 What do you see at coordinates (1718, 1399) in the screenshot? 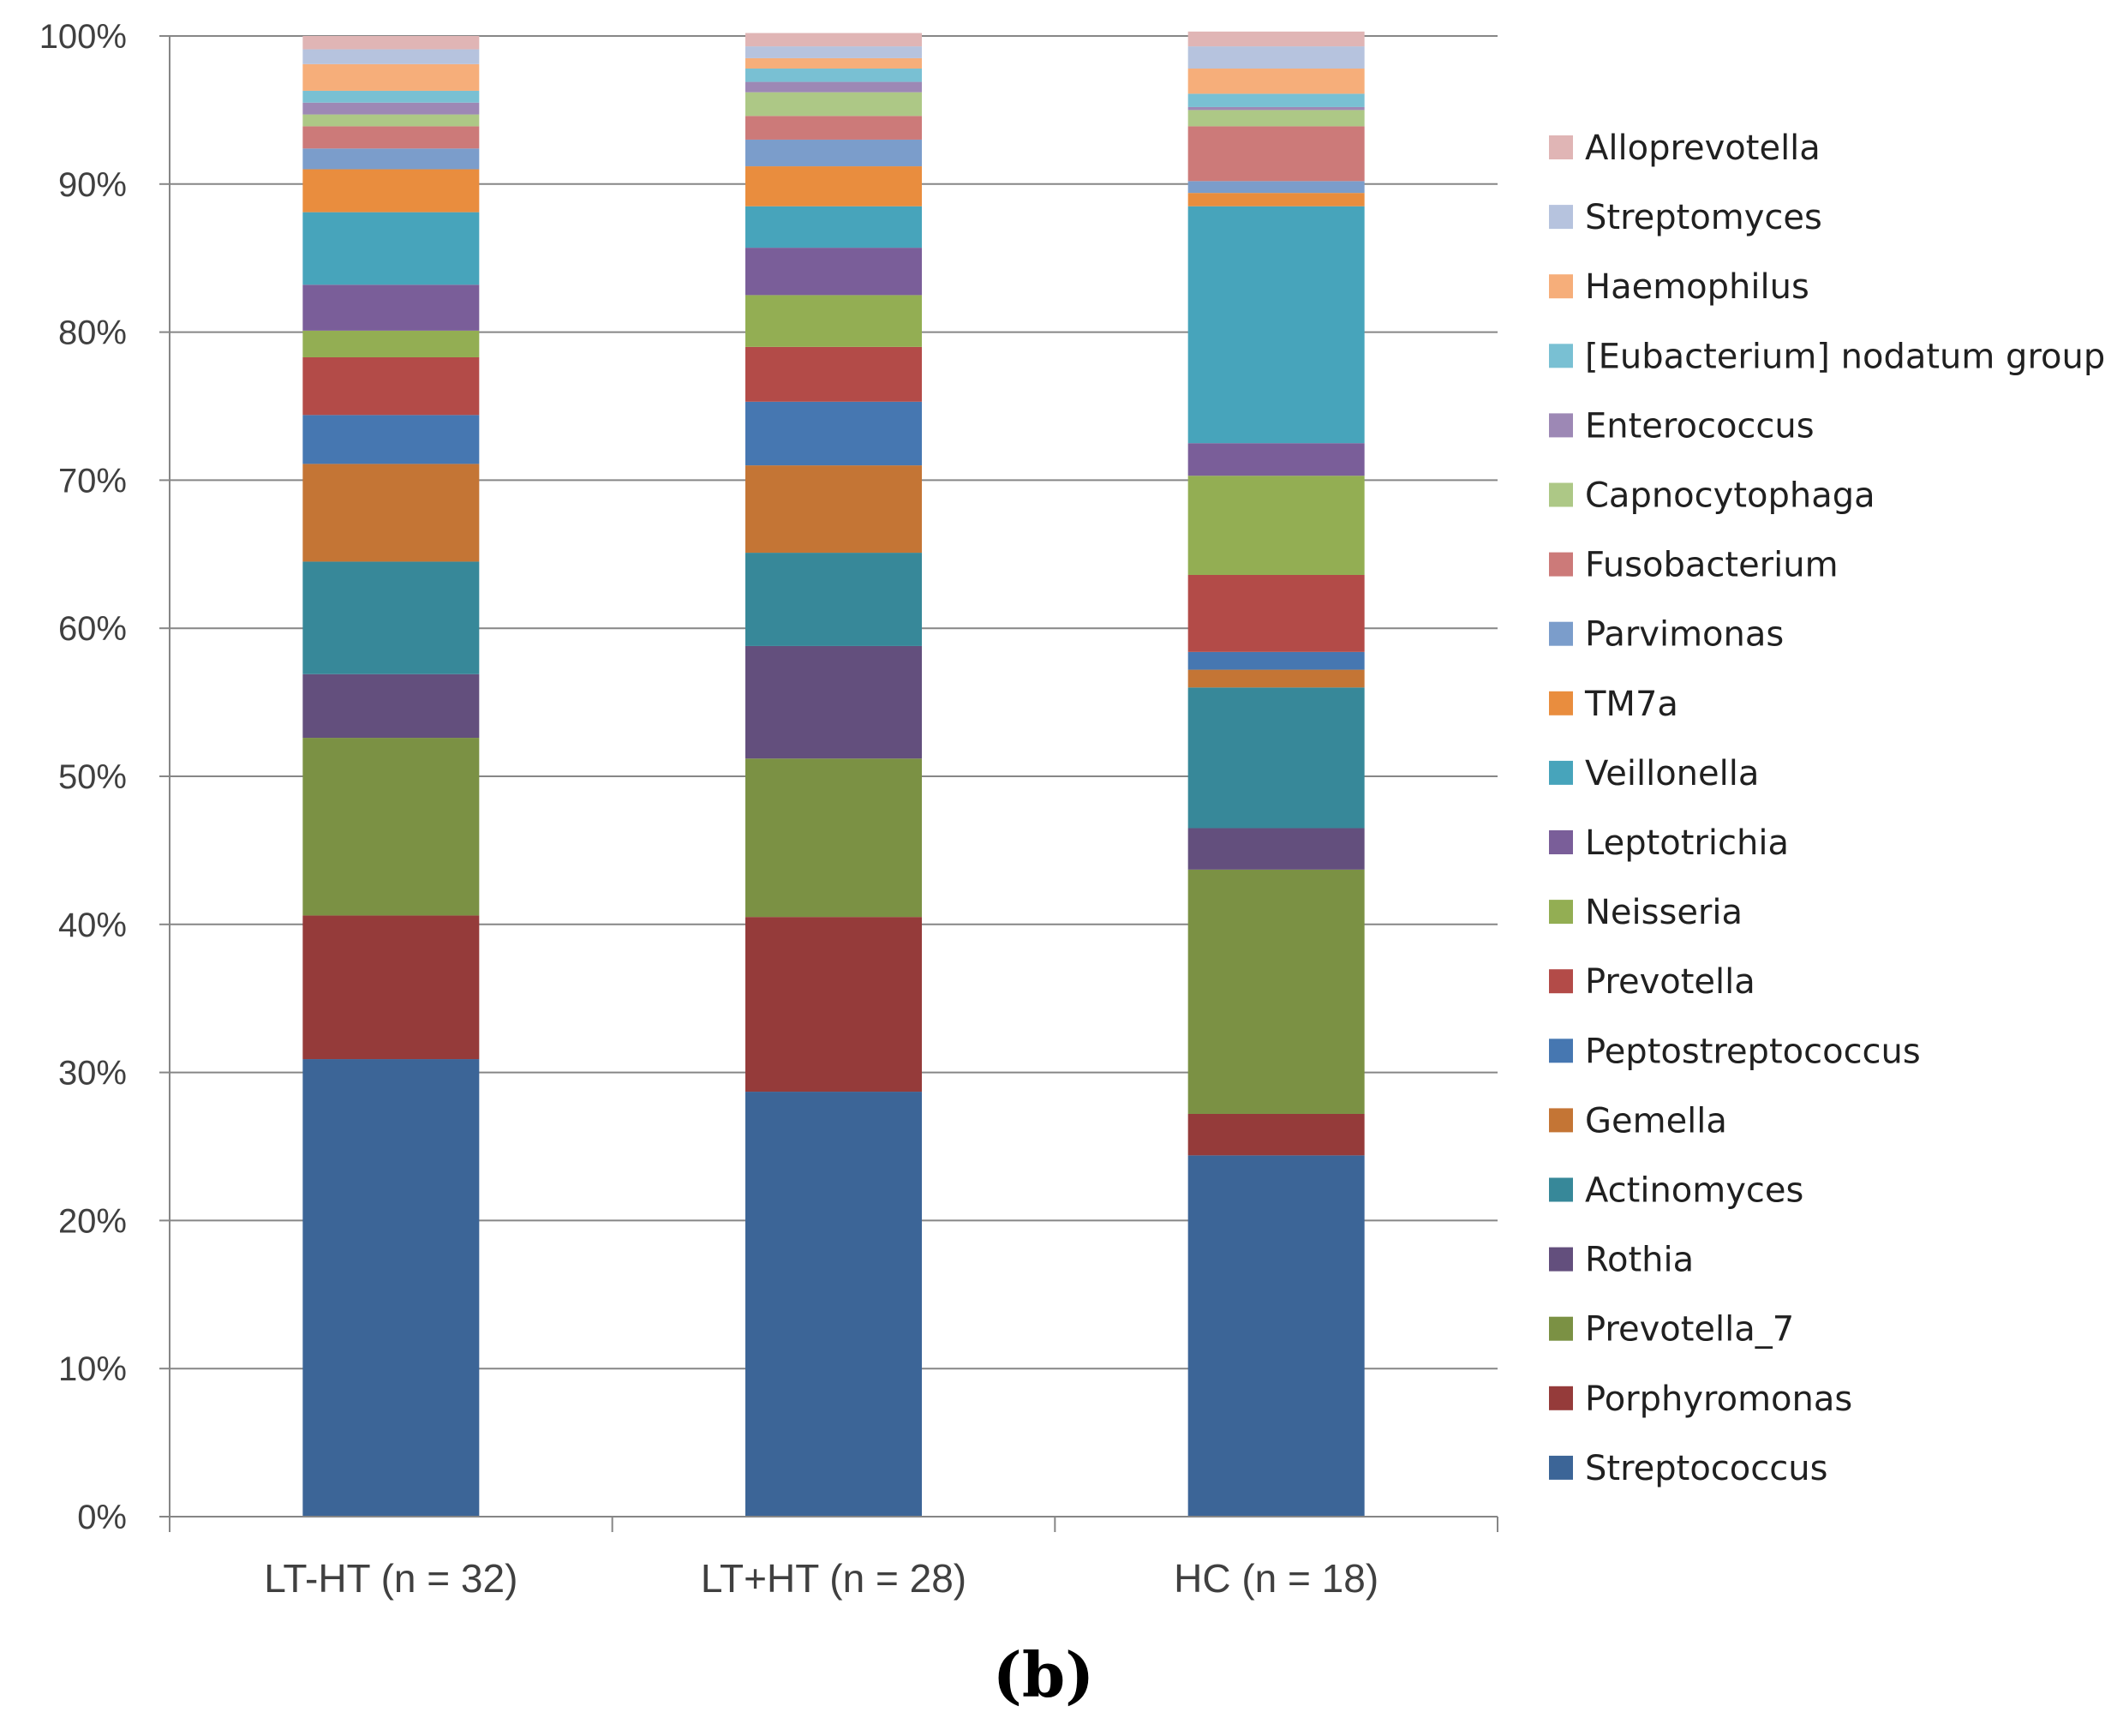
I see `legend-label: Porphyromonas` at bounding box center [1718, 1399].